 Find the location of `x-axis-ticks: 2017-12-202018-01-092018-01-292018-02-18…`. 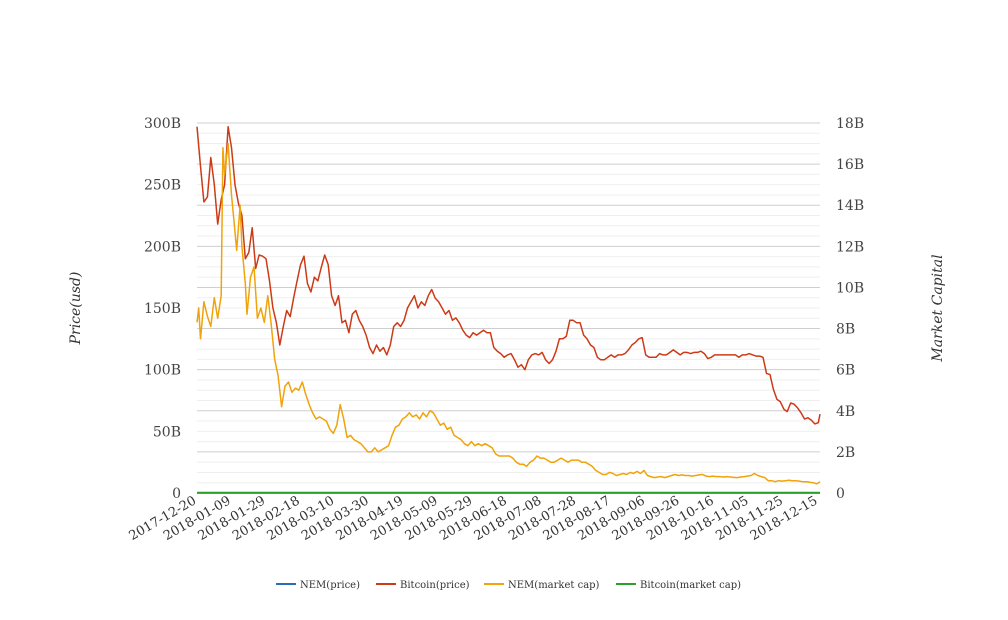

x-axis-ticks: 2017-12-202018-01-092018-01-292018-02-18… is located at coordinates (474, 518).